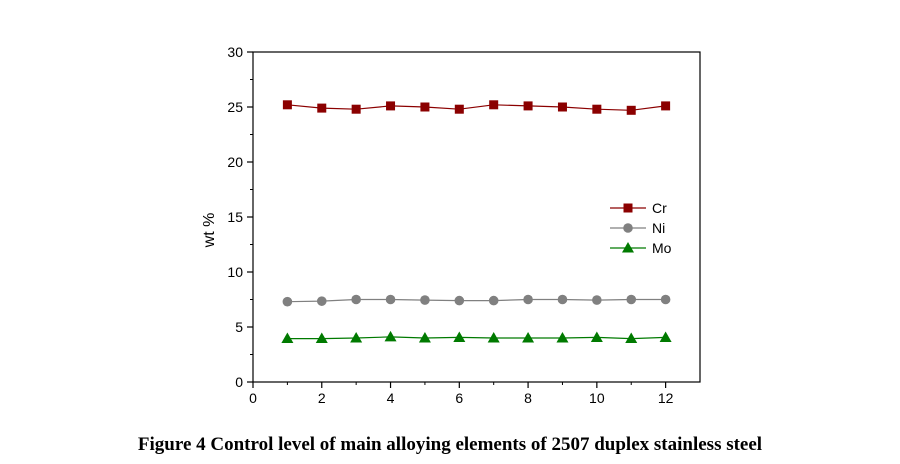 The height and width of the screenshot is (464, 900). I want to click on y-tick-label: 25, so click(235, 107).